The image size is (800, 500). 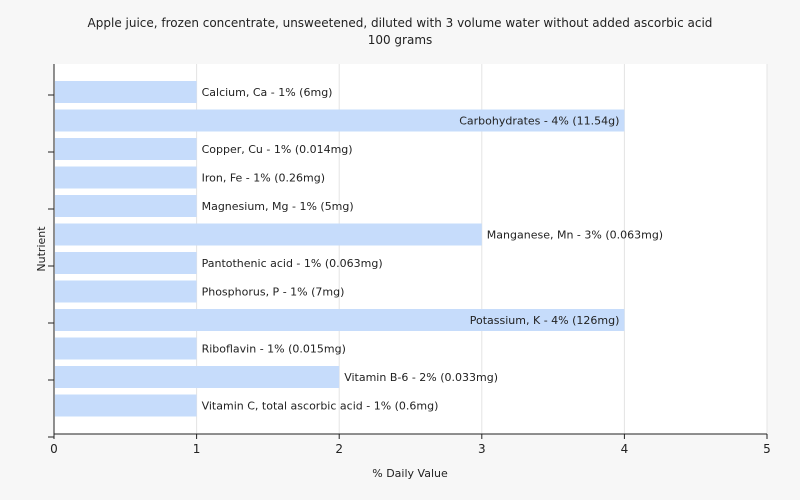 I want to click on chart-subtitle: 100 grams, so click(x=400, y=40).